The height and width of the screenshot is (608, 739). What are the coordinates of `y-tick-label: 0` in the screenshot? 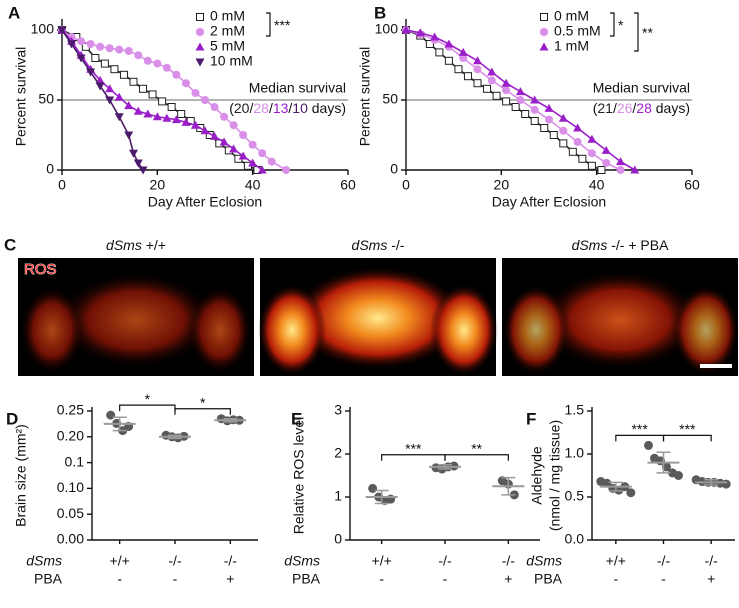 It's located at (394, 169).